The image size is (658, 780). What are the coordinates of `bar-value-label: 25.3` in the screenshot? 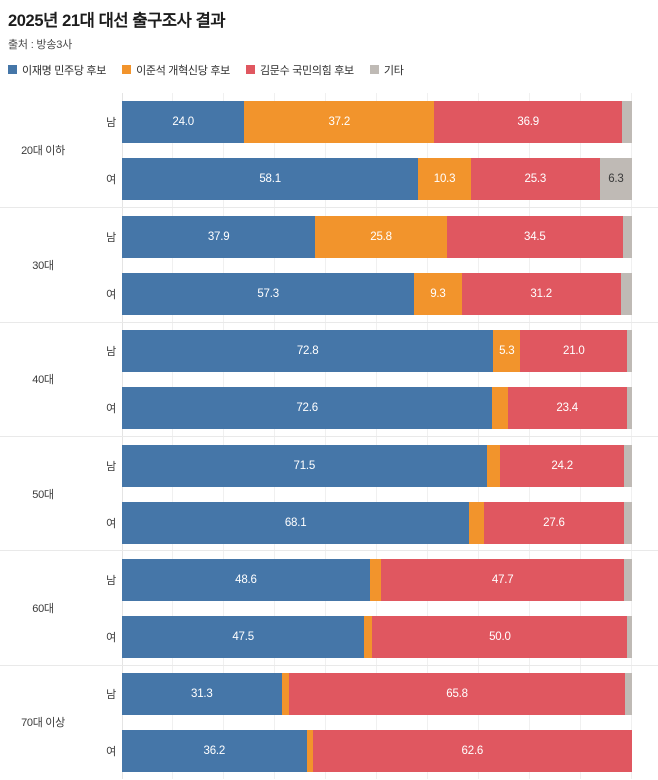 It's located at (535, 178).